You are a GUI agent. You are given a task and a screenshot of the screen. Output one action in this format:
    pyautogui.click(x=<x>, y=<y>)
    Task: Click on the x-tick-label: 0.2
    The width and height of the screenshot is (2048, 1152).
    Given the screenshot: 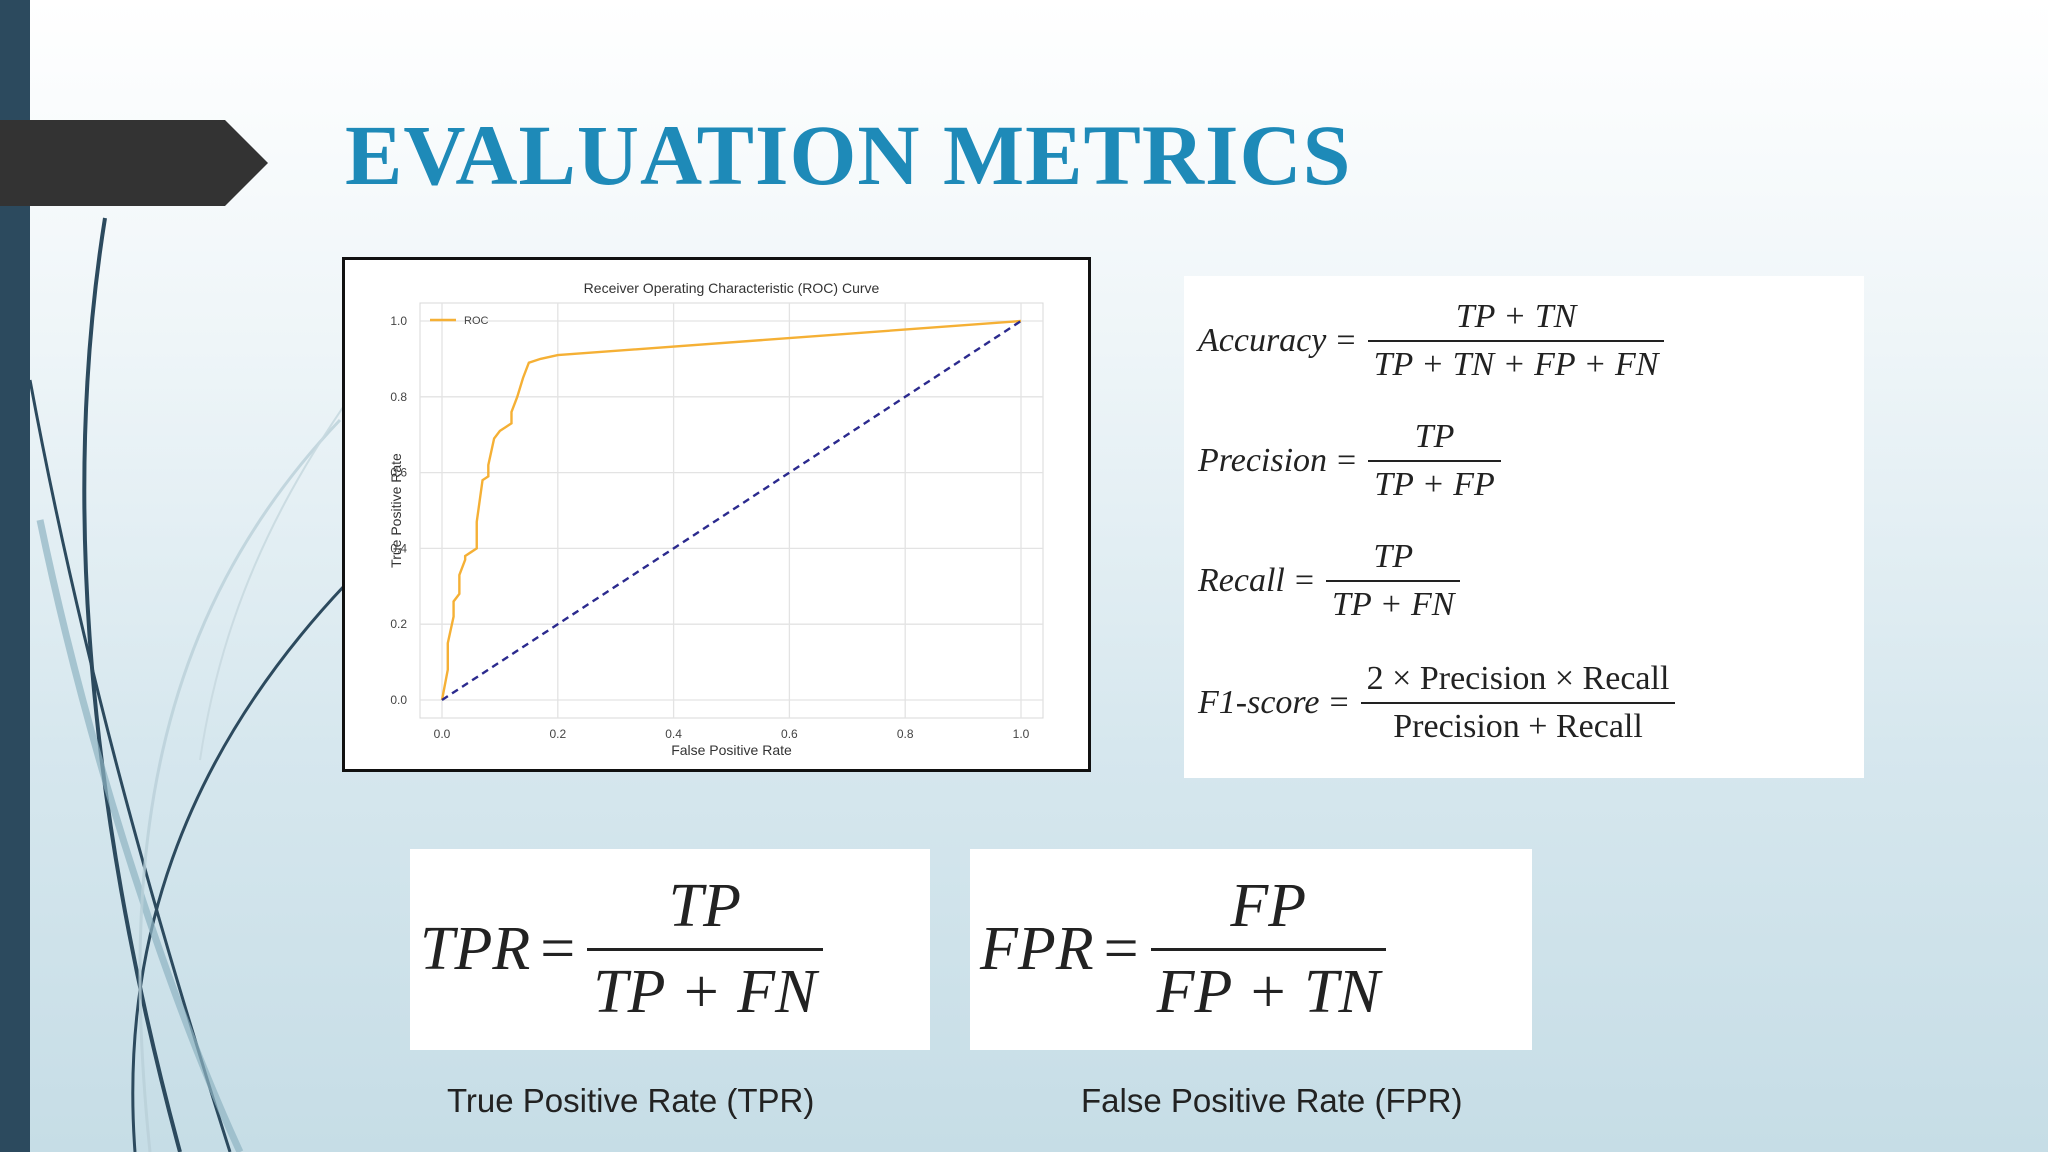 What is the action you would take?
    pyautogui.click(x=557, y=734)
    